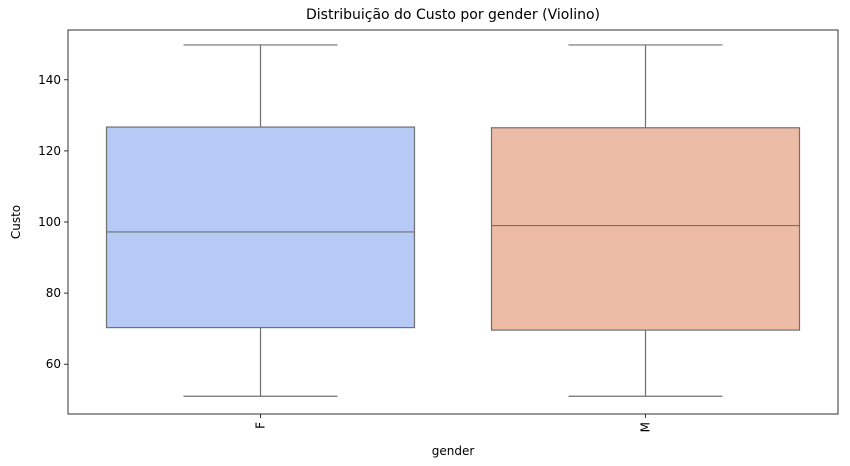 The height and width of the screenshot is (466, 850). Describe the element at coordinates (16, 222) in the screenshot. I see `y-axis-label: Custo` at that location.